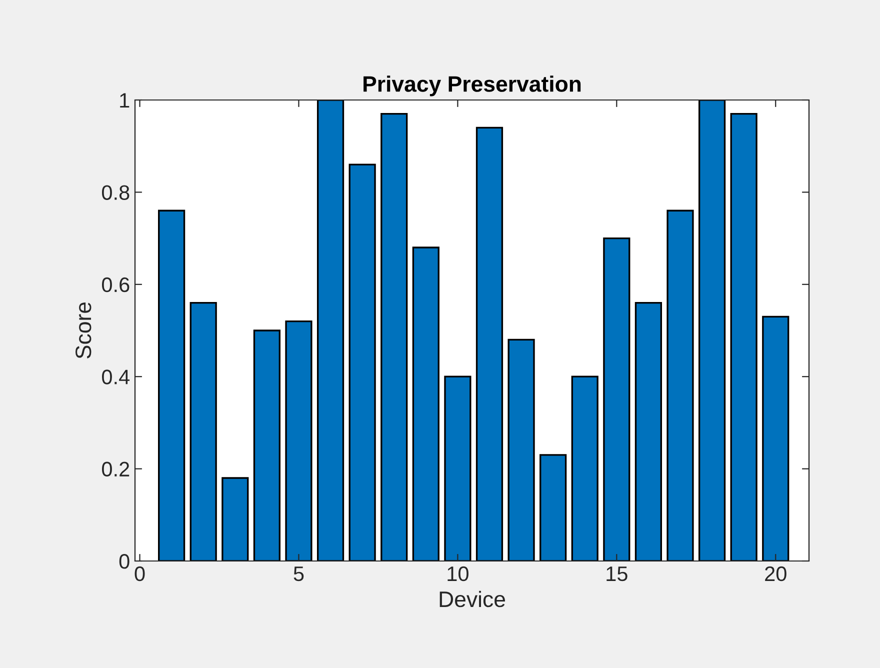  I want to click on x-tick-label: 10, so click(458, 574).